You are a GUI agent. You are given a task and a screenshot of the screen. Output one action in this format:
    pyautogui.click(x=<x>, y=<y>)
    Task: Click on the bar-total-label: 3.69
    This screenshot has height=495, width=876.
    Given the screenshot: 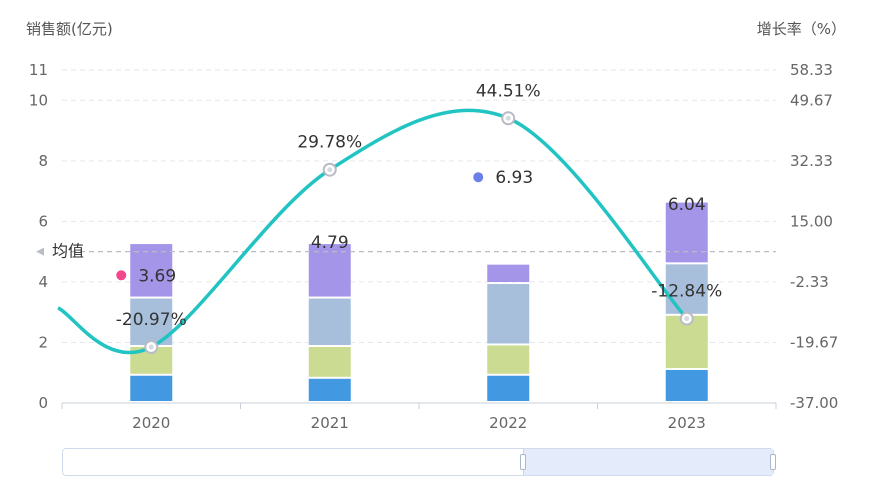 What is the action you would take?
    pyautogui.click(x=157, y=276)
    